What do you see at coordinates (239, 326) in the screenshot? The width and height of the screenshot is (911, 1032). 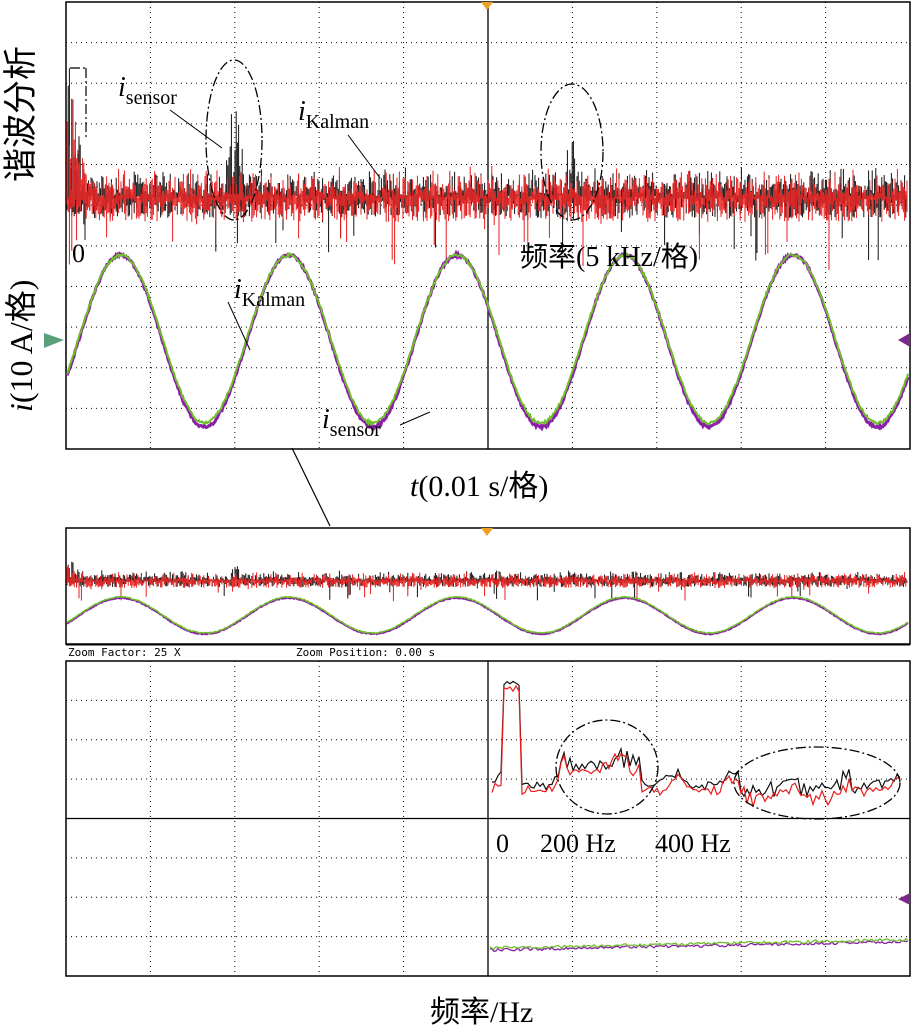 I see `leader-kalman-wave` at bounding box center [239, 326].